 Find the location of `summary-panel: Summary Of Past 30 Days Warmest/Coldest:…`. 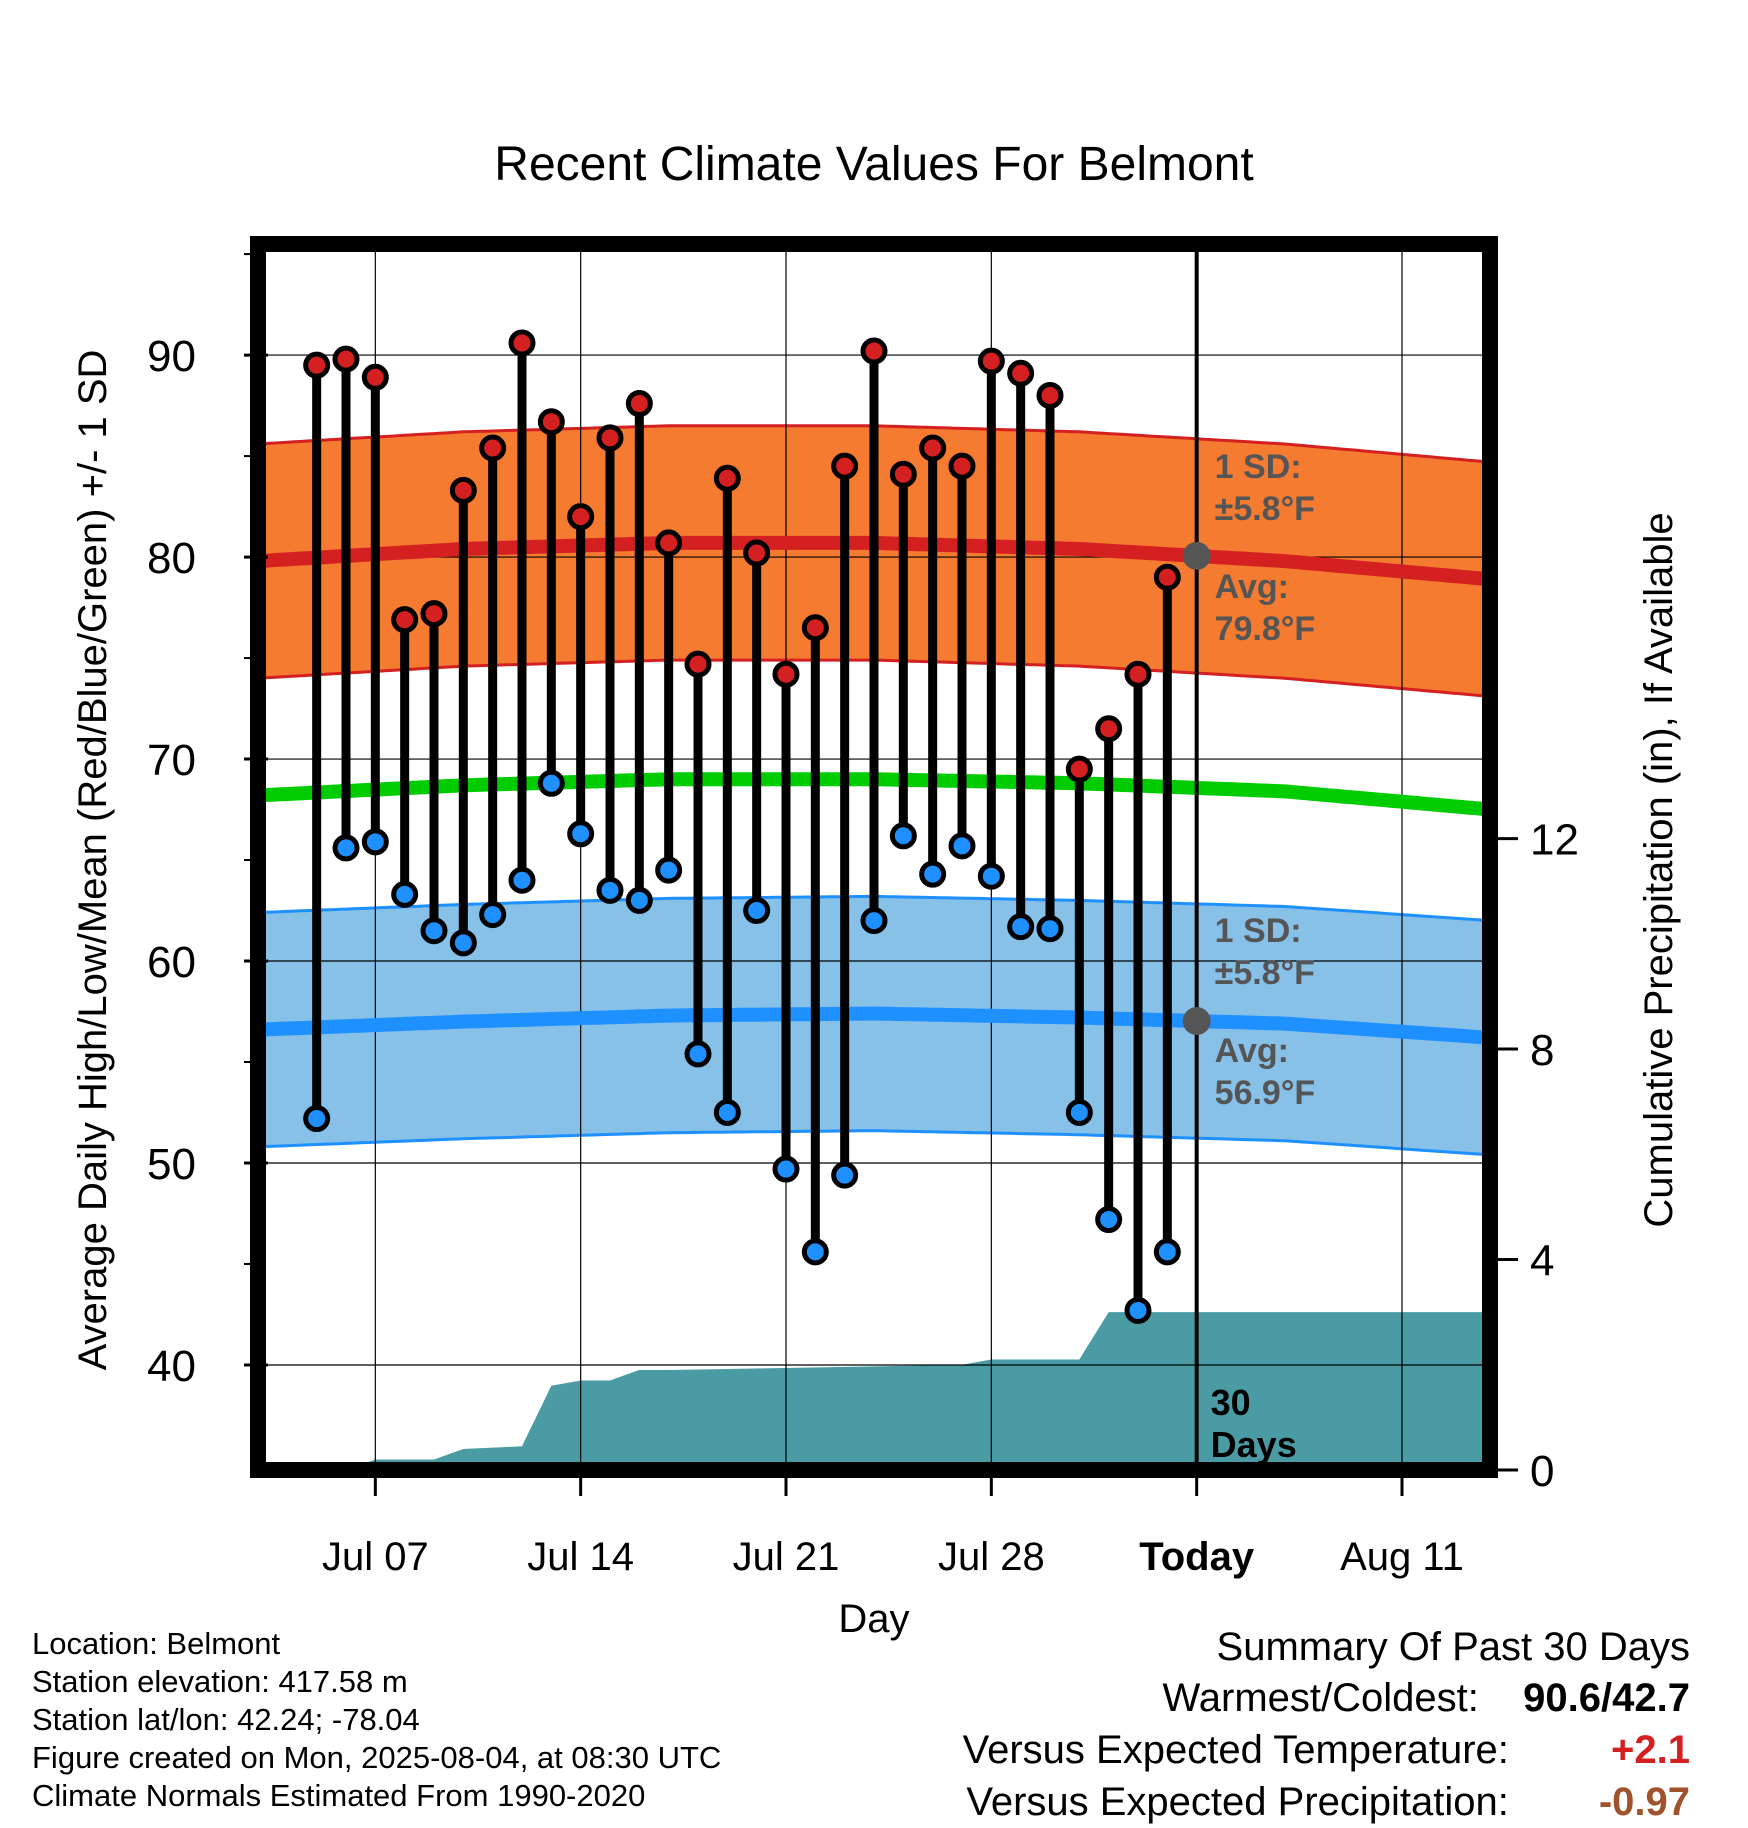

summary-panel: Summary Of Past 30 Days Warmest/Coldest:… is located at coordinates (1326, 1725).